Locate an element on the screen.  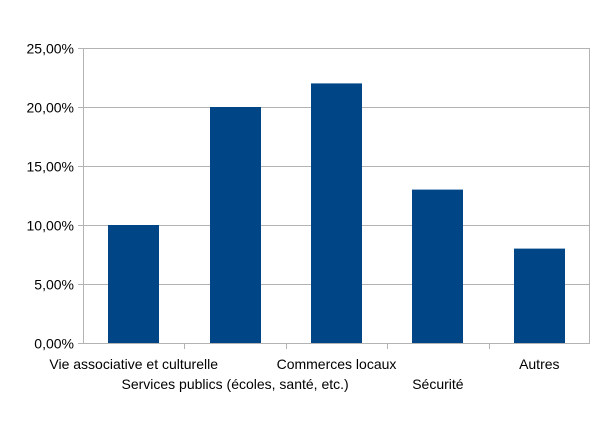
y-tick-label: 25,00% is located at coordinates (50, 49).